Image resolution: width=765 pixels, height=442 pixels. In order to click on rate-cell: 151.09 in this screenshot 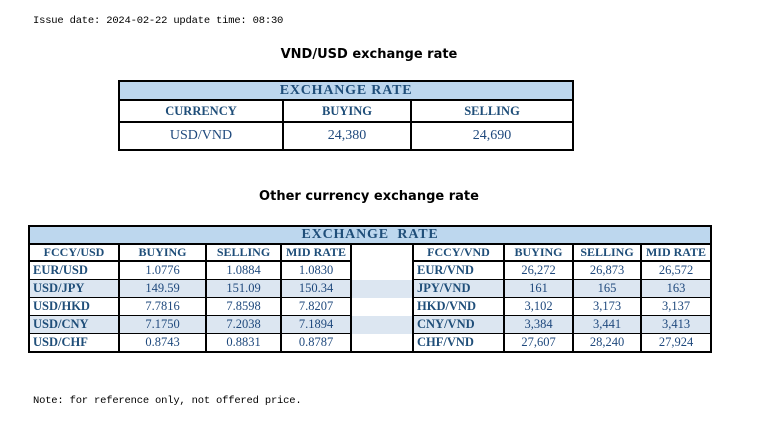, I will do `click(243, 288)`.